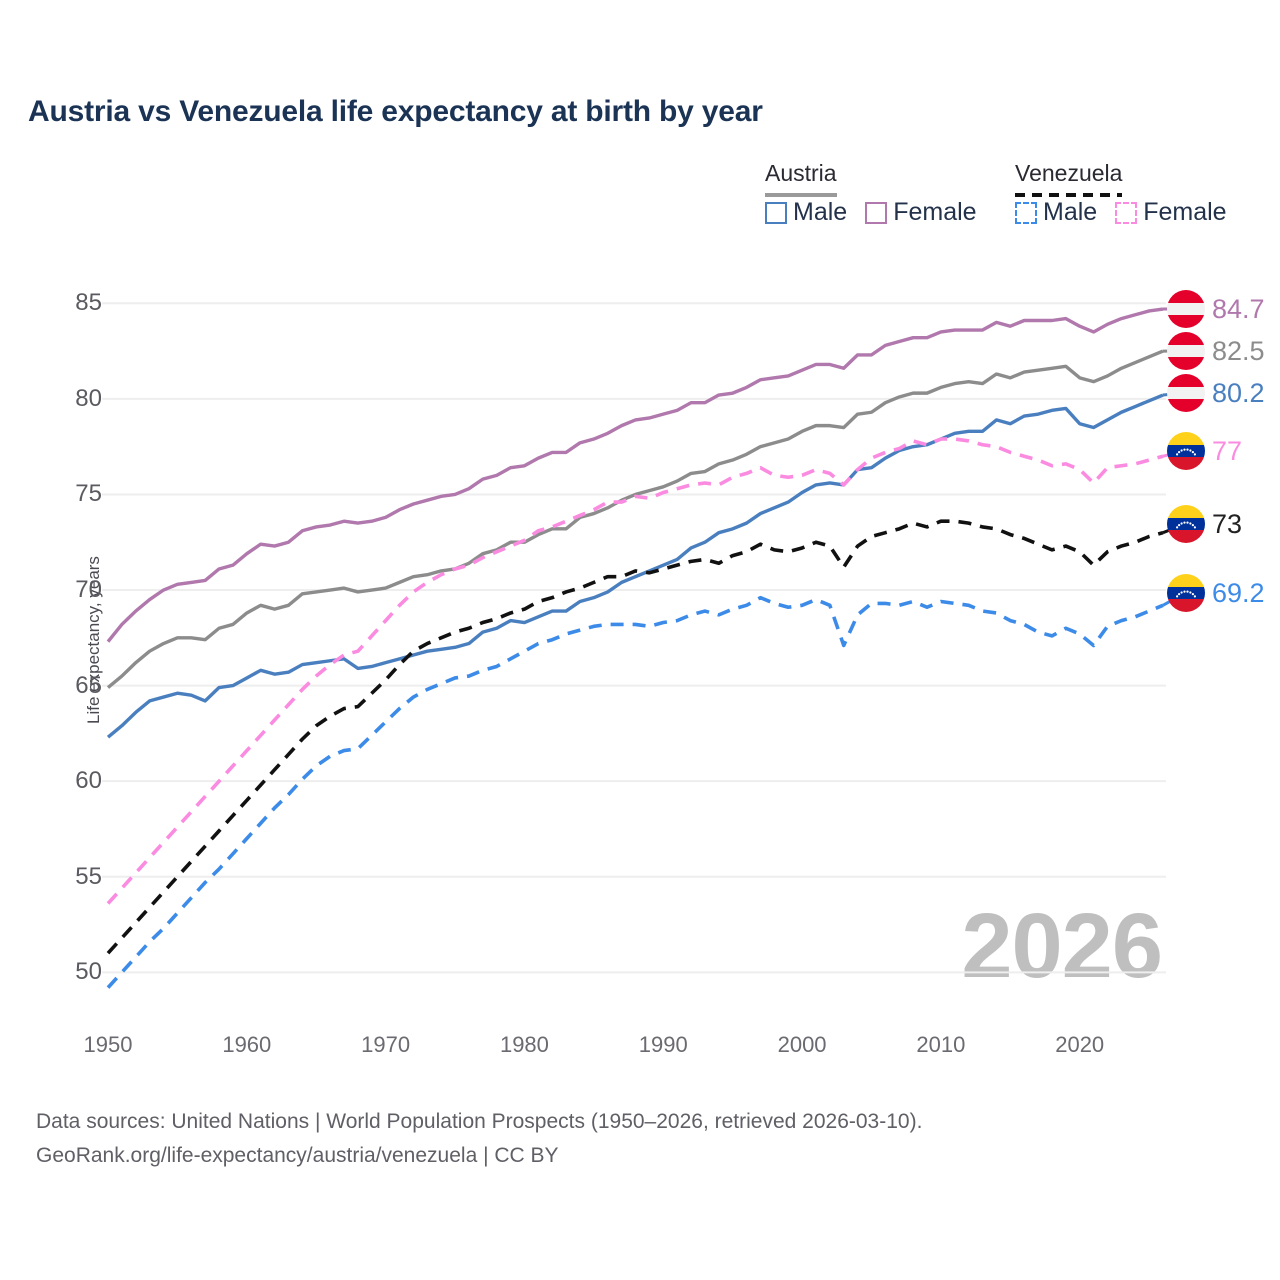 This screenshot has width=1280, height=1280. What do you see at coordinates (1062, 946) in the screenshot?
I see `year-watermark: 2026` at bounding box center [1062, 946].